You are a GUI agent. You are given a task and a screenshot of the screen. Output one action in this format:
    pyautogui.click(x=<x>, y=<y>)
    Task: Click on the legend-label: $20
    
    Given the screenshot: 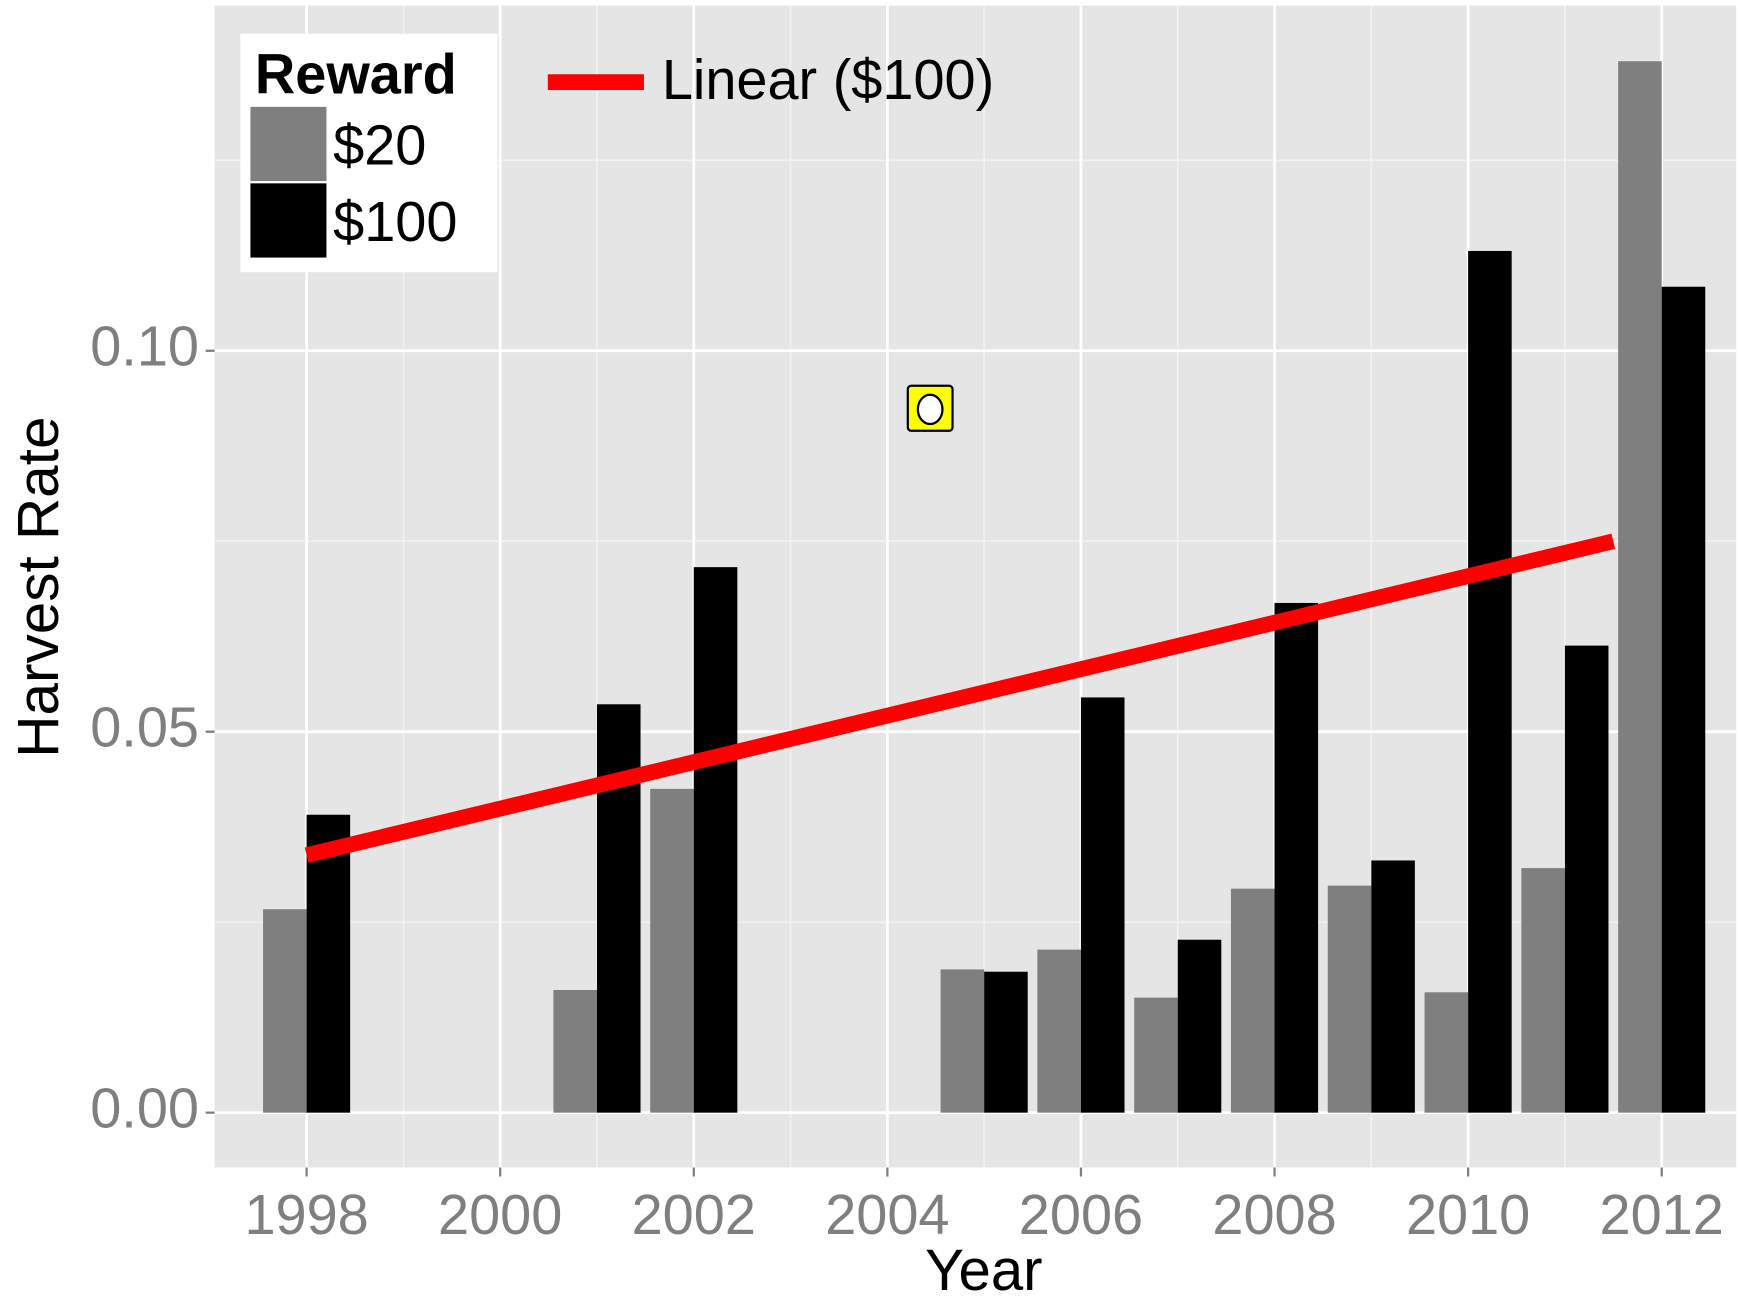 What is the action you would take?
    pyautogui.click(x=379, y=144)
    